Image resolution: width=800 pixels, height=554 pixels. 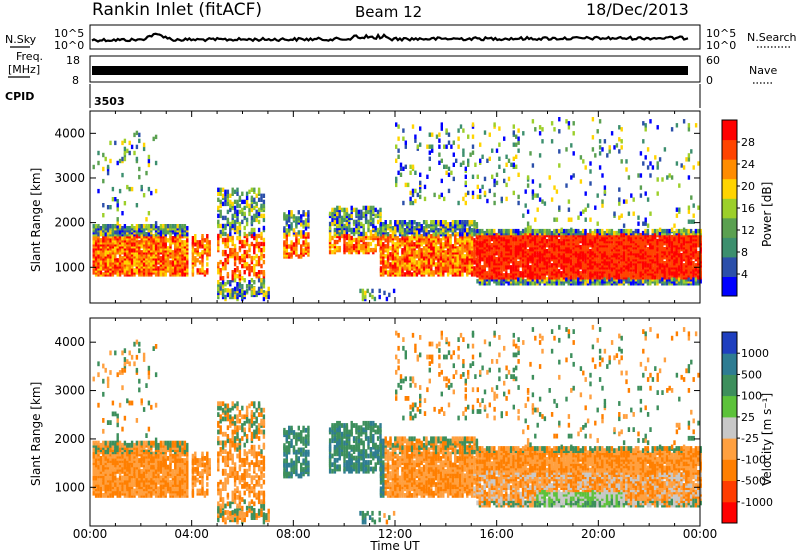 What do you see at coordinates (755, 353) in the screenshot?
I see `colorbar-tick: 1000` at bounding box center [755, 353].